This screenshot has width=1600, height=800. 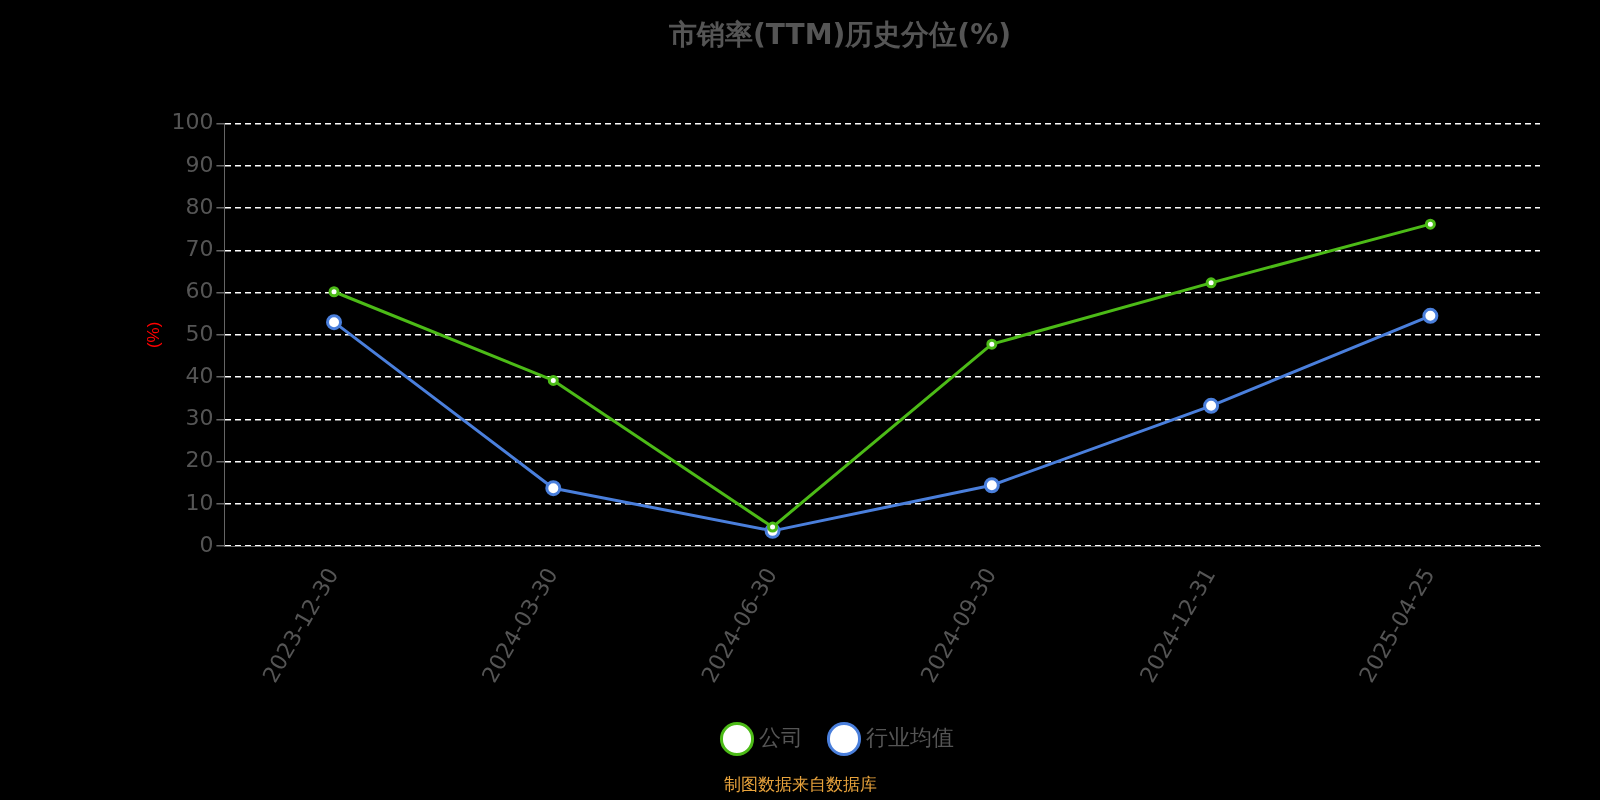 I want to click on y-tick-label: 100, so click(x=192, y=122).